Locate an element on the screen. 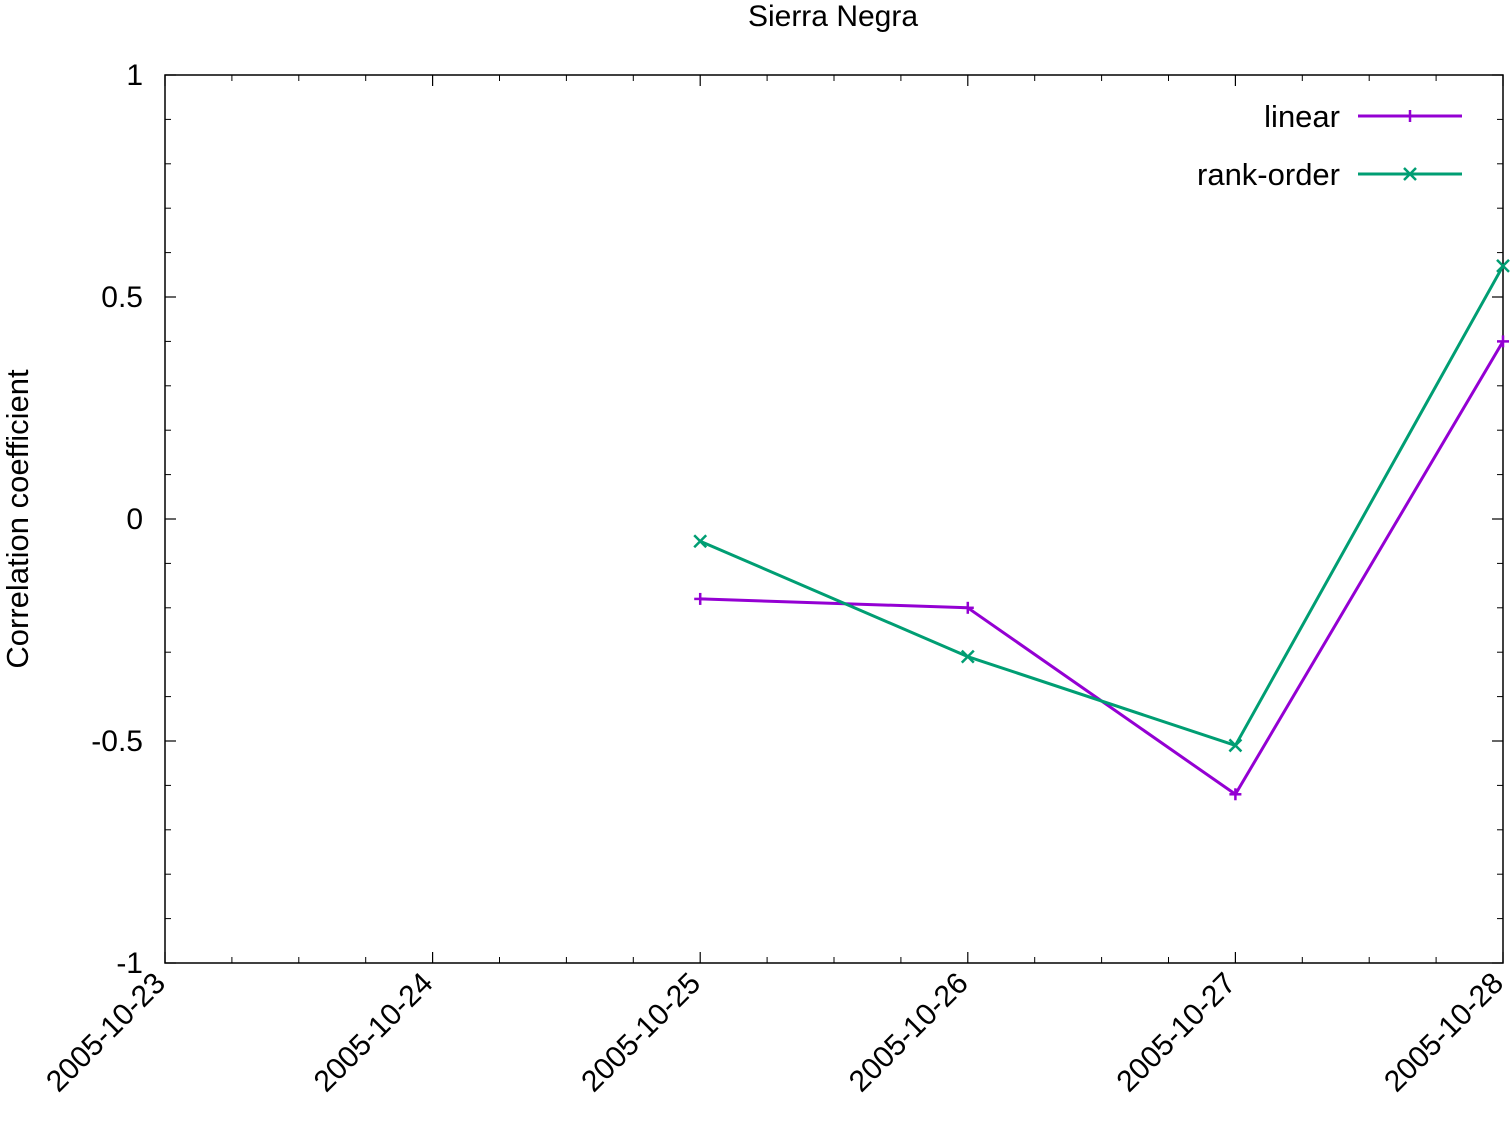 The height and width of the screenshot is (1127, 1511). y-tick-label: 0.5 is located at coordinates (122, 297).